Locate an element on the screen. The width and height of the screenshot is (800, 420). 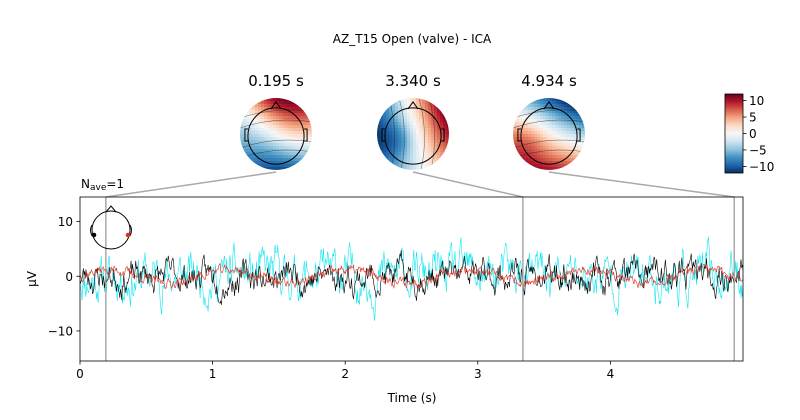
x-tick-label: 3 is located at coordinates (478, 374).